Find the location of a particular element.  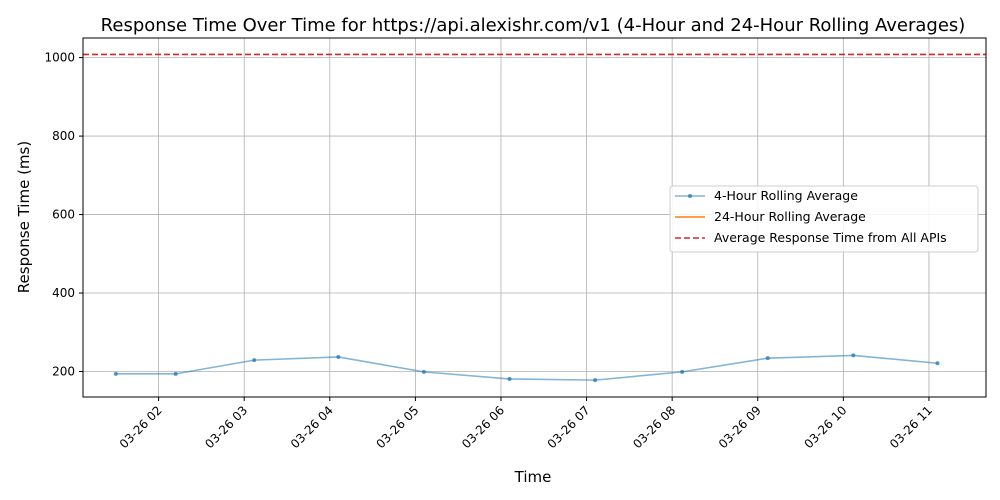

series-layer is located at coordinates (526, 368).